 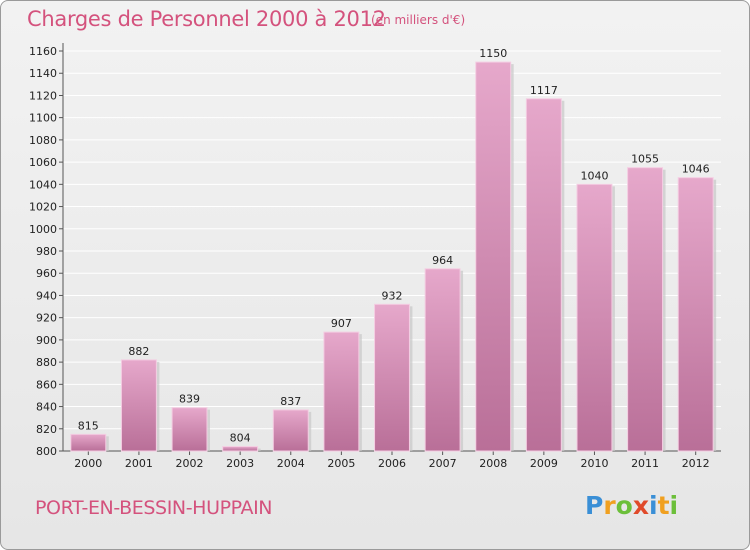 I want to click on bar-2004, so click(x=290, y=430).